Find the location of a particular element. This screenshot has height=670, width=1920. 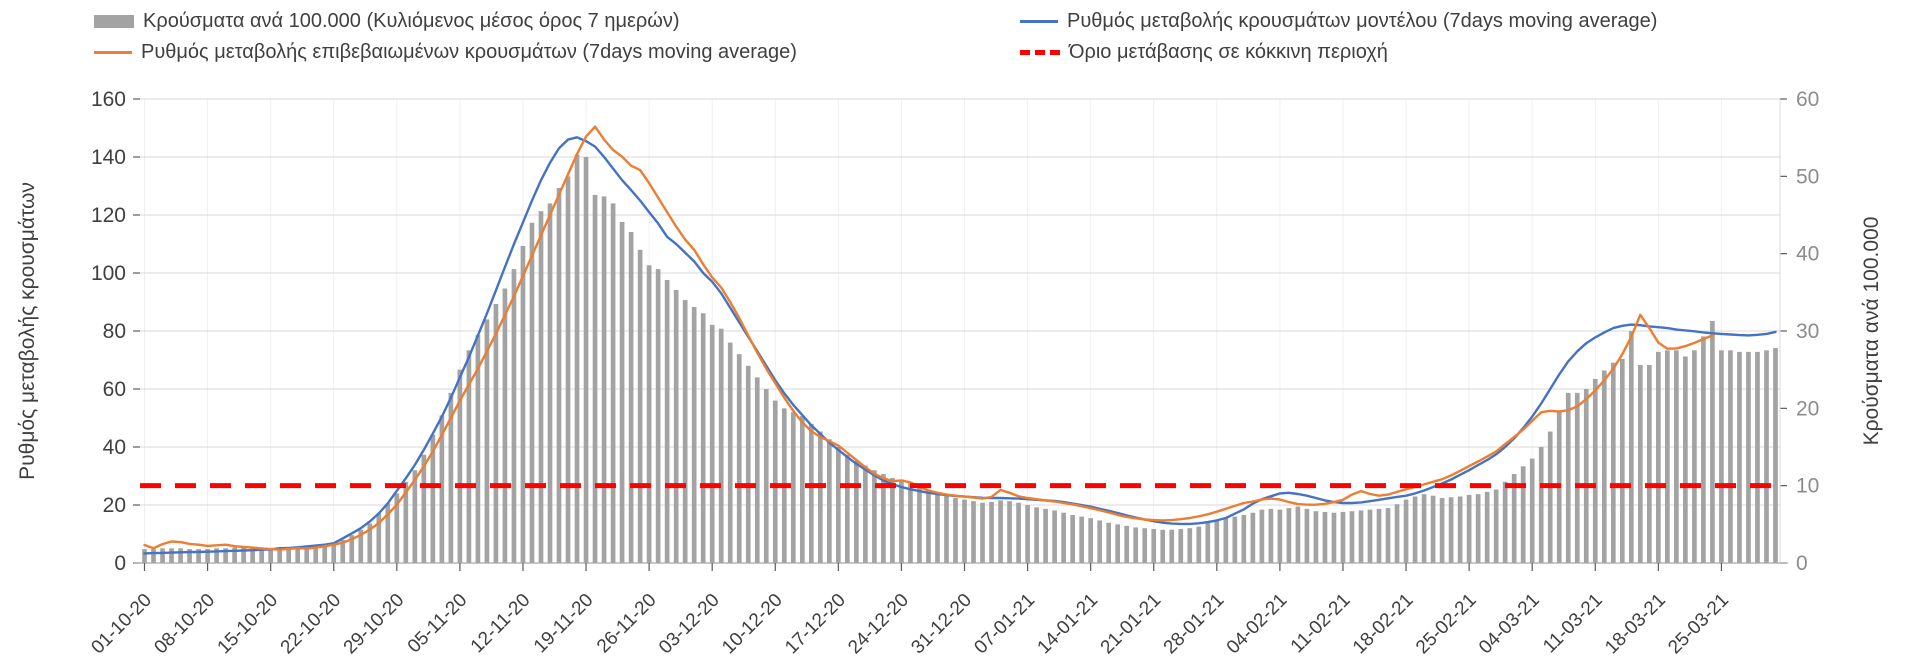

x-tick-label: 08-10-20 is located at coordinates (184, 624).